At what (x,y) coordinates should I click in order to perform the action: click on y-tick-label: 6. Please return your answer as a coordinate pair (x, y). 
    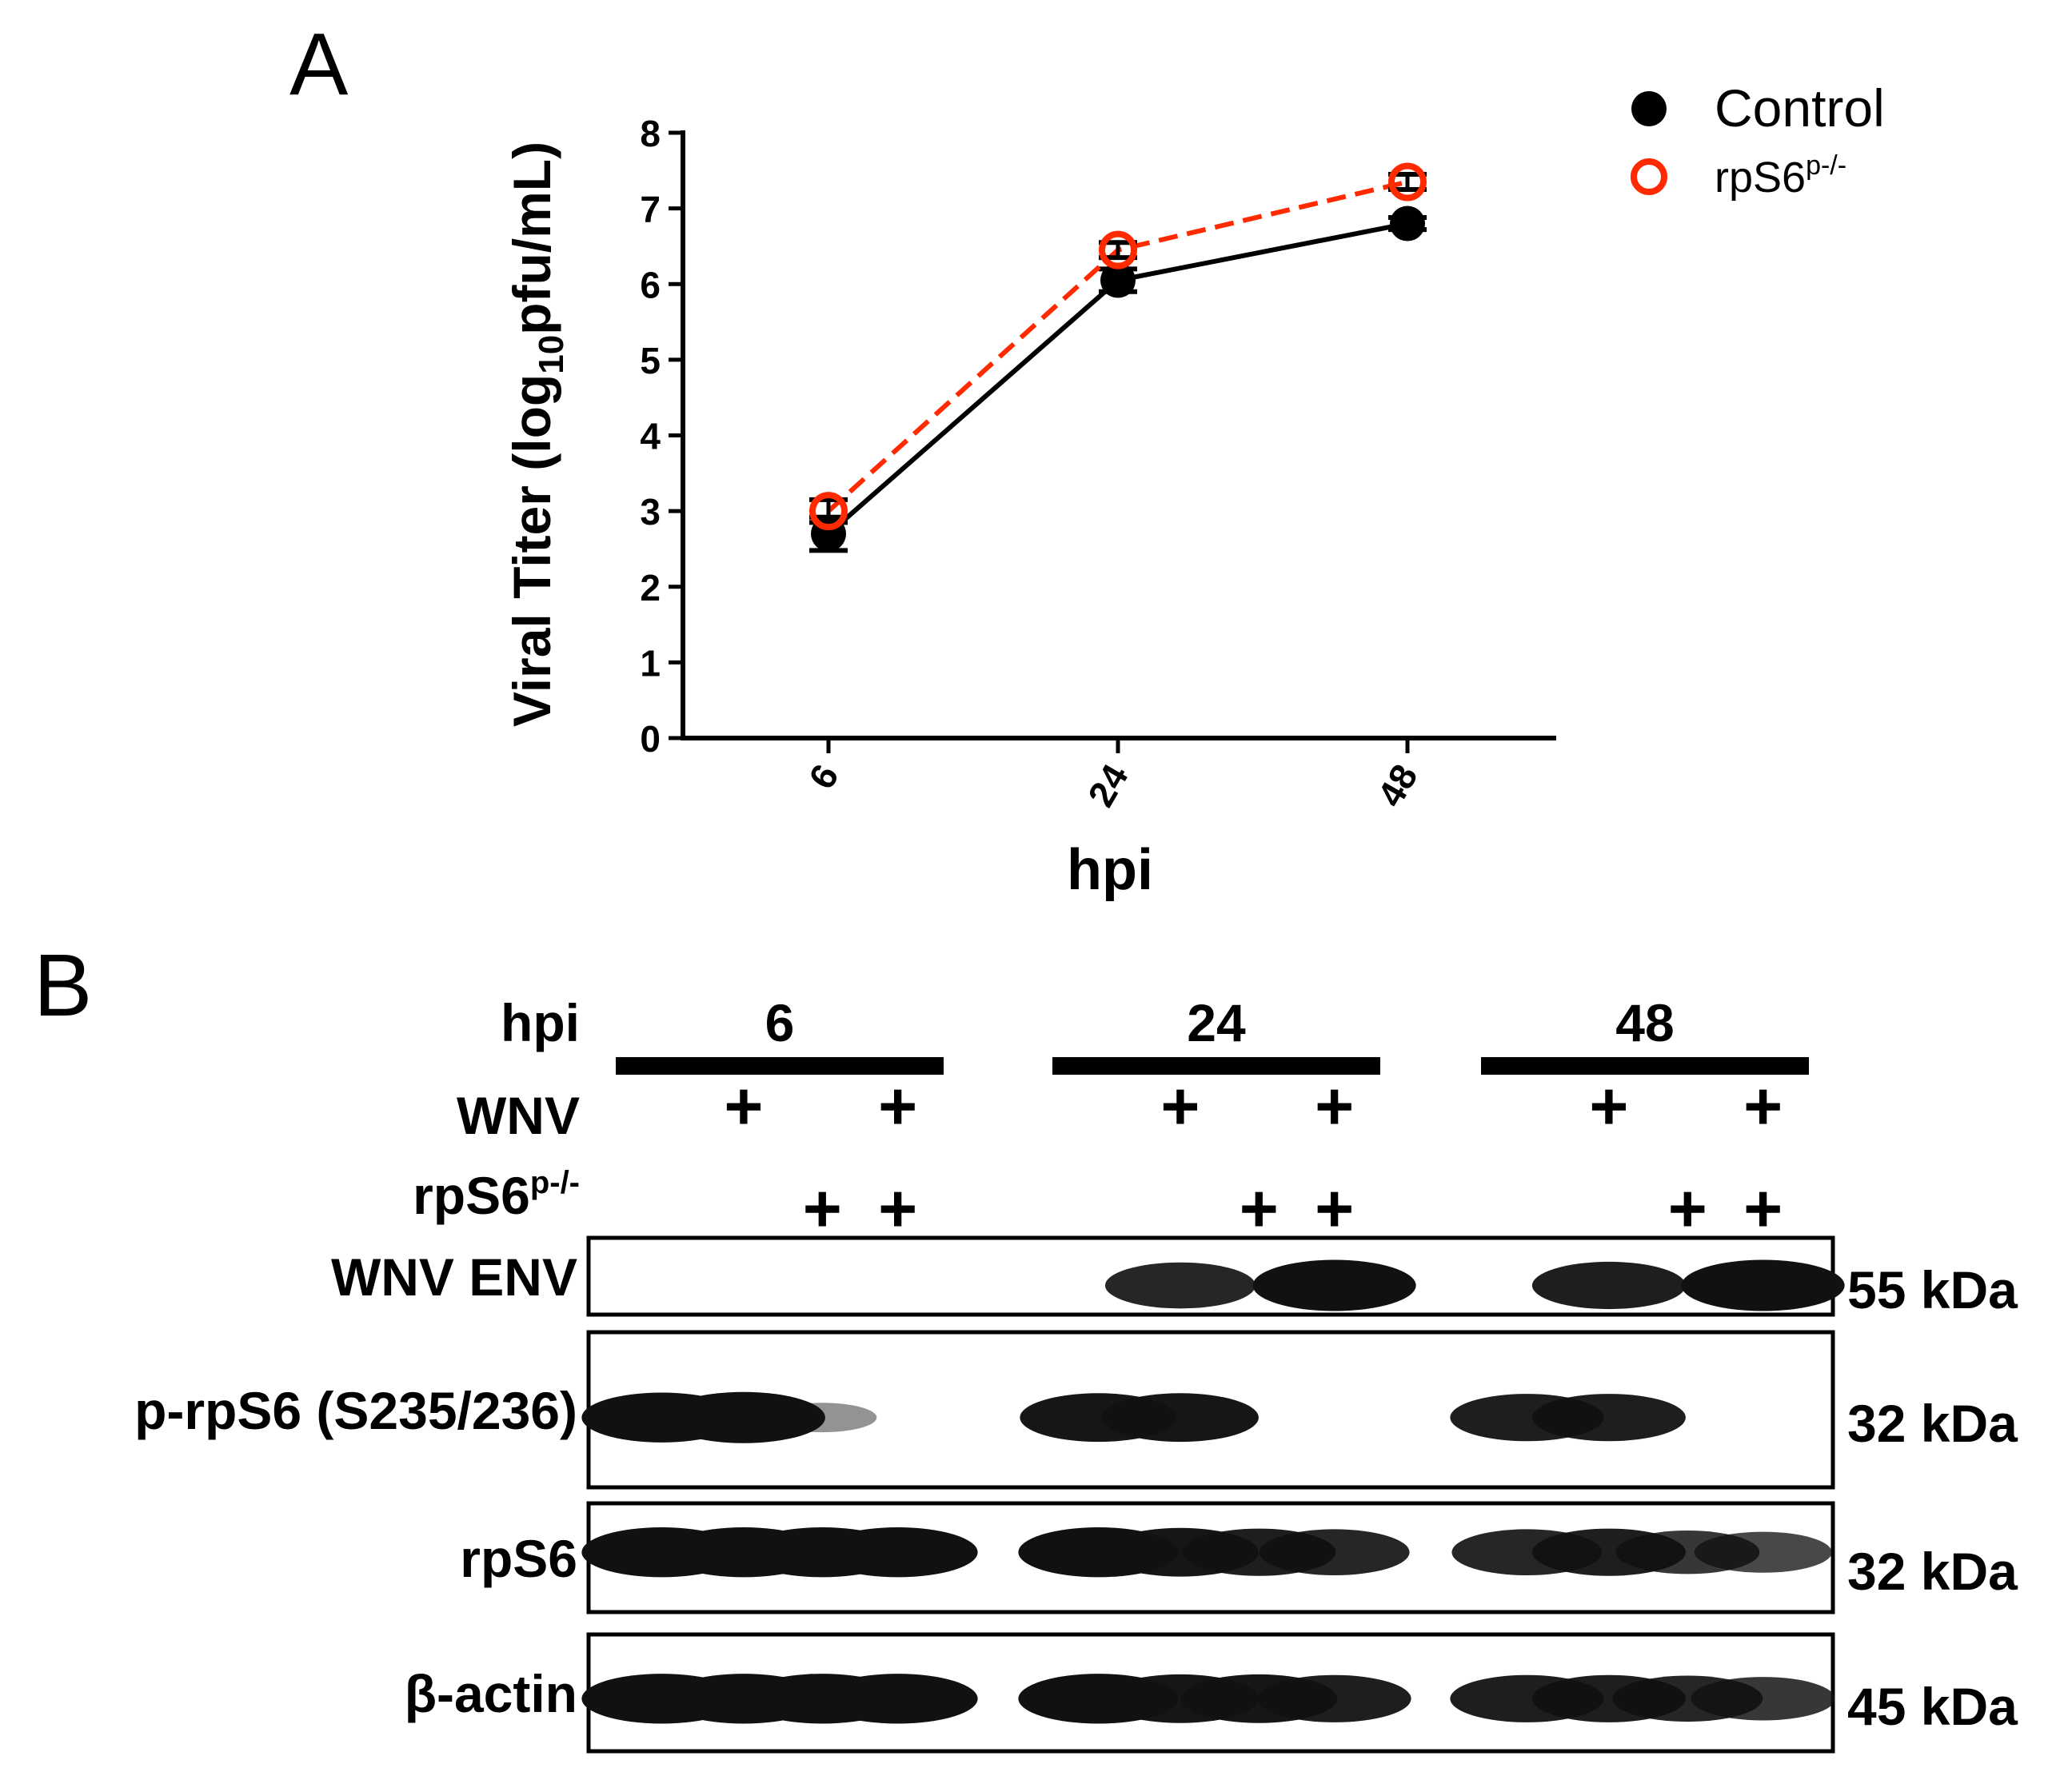
    Looking at the image, I should click on (651, 284).